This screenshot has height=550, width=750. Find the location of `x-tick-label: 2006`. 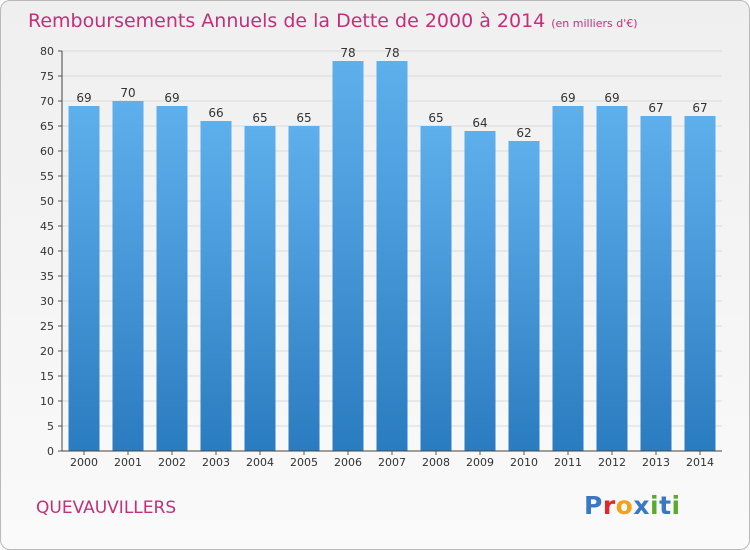

x-tick-label: 2006 is located at coordinates (348, 462).